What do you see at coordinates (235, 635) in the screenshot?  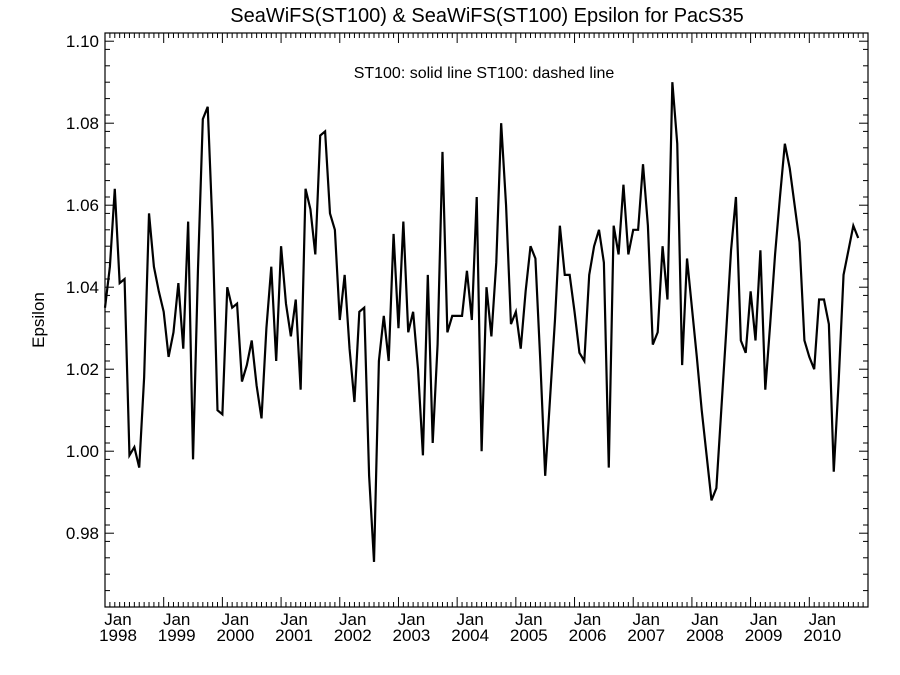 I see `x-tick-year-label: 2000` at bounding box center [235, 635].